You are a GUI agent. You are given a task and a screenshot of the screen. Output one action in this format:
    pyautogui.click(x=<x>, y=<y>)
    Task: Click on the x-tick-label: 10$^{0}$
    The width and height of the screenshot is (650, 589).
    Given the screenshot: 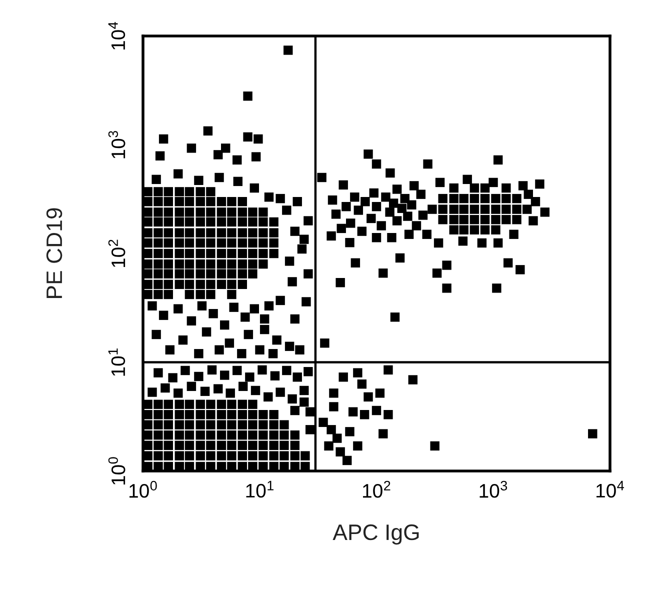 What is the action you would take?
    pyautogui.click(x=143, y=489)
    